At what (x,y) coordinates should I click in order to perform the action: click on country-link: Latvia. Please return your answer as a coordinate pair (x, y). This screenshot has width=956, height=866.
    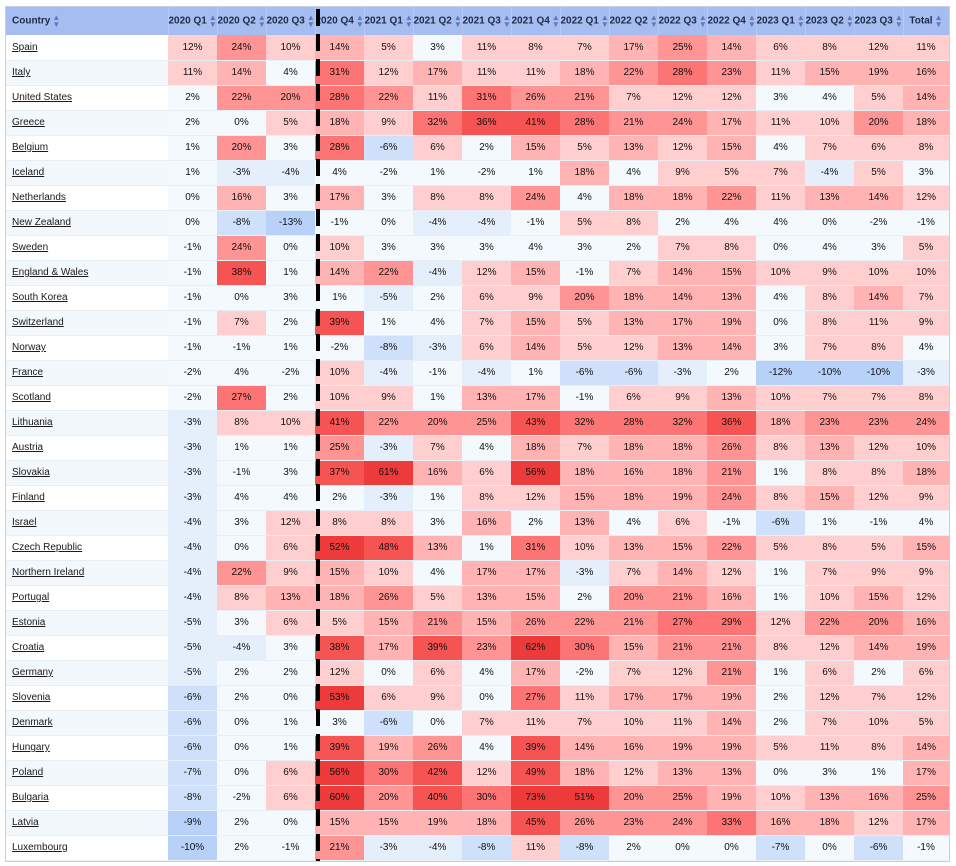
    Looking at the image, I should click on (25, 822).